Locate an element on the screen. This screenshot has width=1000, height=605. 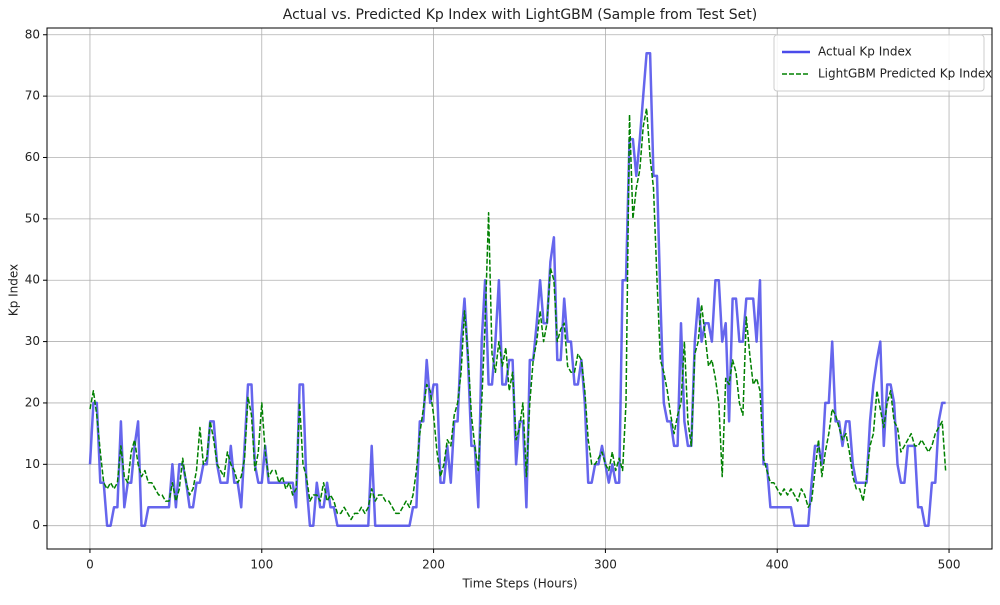
y-tick-label: 60 is located at coordinates (32, 157).